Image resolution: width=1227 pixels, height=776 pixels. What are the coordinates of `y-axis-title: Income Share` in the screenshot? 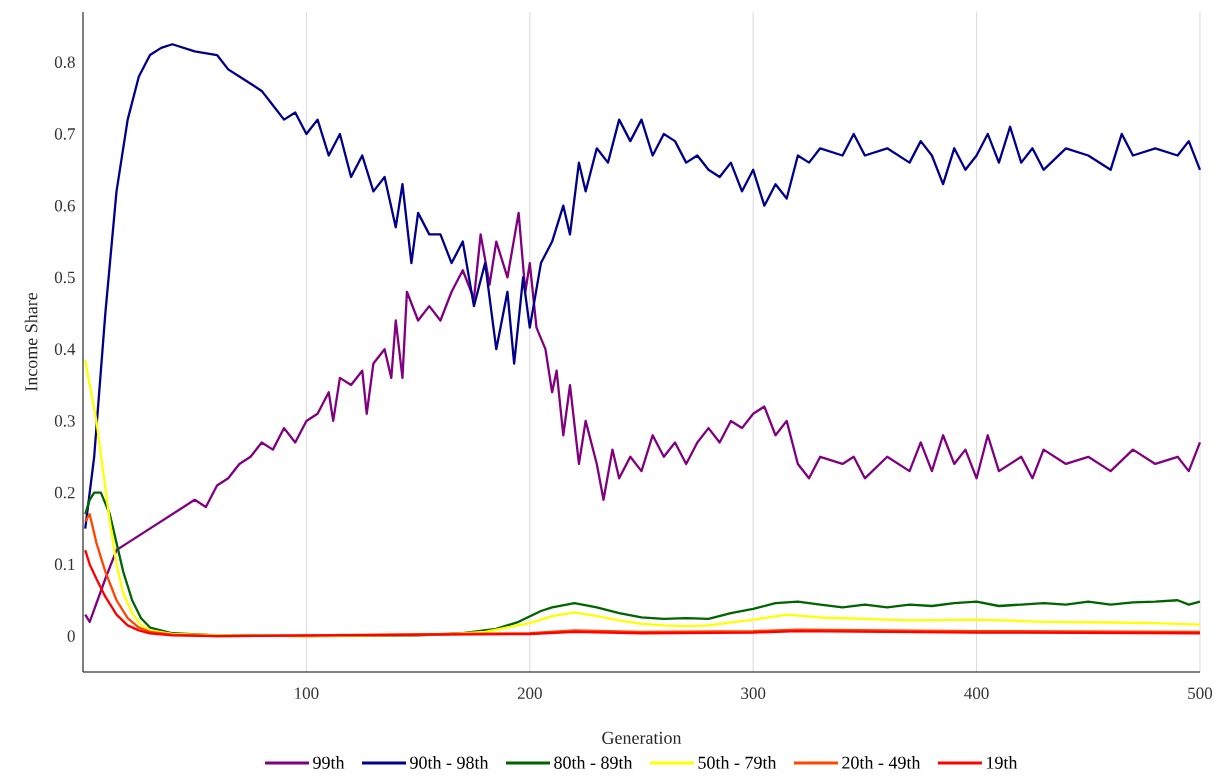 It's located at (31, 342).